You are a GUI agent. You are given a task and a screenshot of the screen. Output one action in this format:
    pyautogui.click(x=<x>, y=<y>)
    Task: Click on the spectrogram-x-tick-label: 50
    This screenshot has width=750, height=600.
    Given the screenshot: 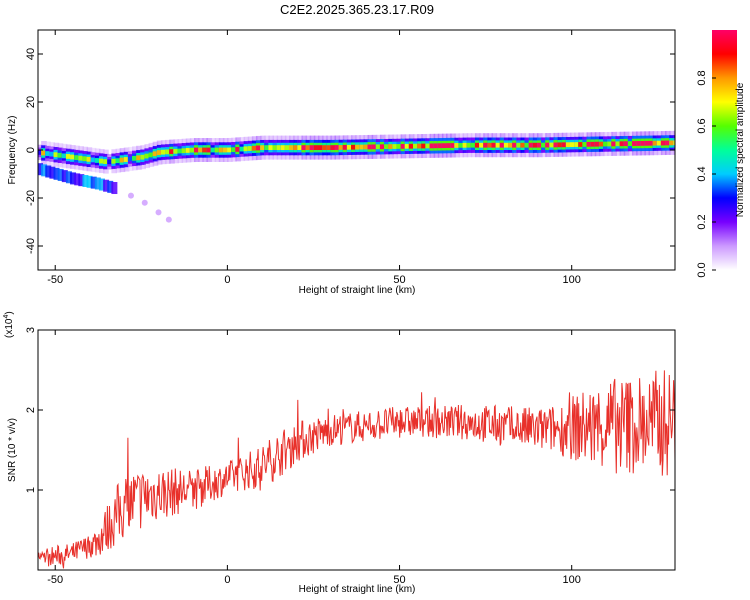 What is the action you would take?
    pyautogui.click(x=399, y=280)
    